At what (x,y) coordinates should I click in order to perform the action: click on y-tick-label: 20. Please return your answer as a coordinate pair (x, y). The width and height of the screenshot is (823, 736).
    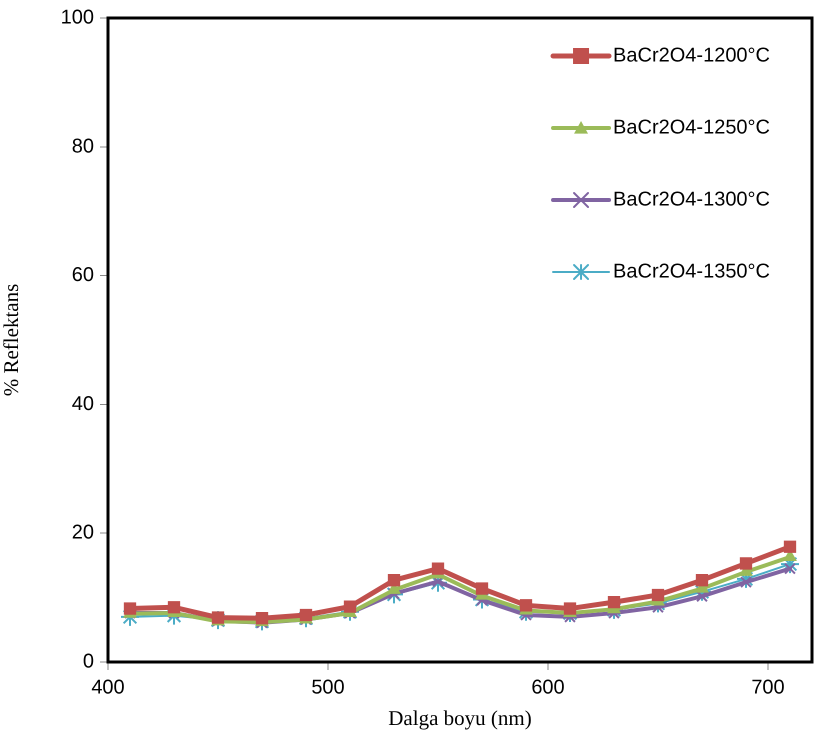
    Looking at the image, I should click on (83, 533).